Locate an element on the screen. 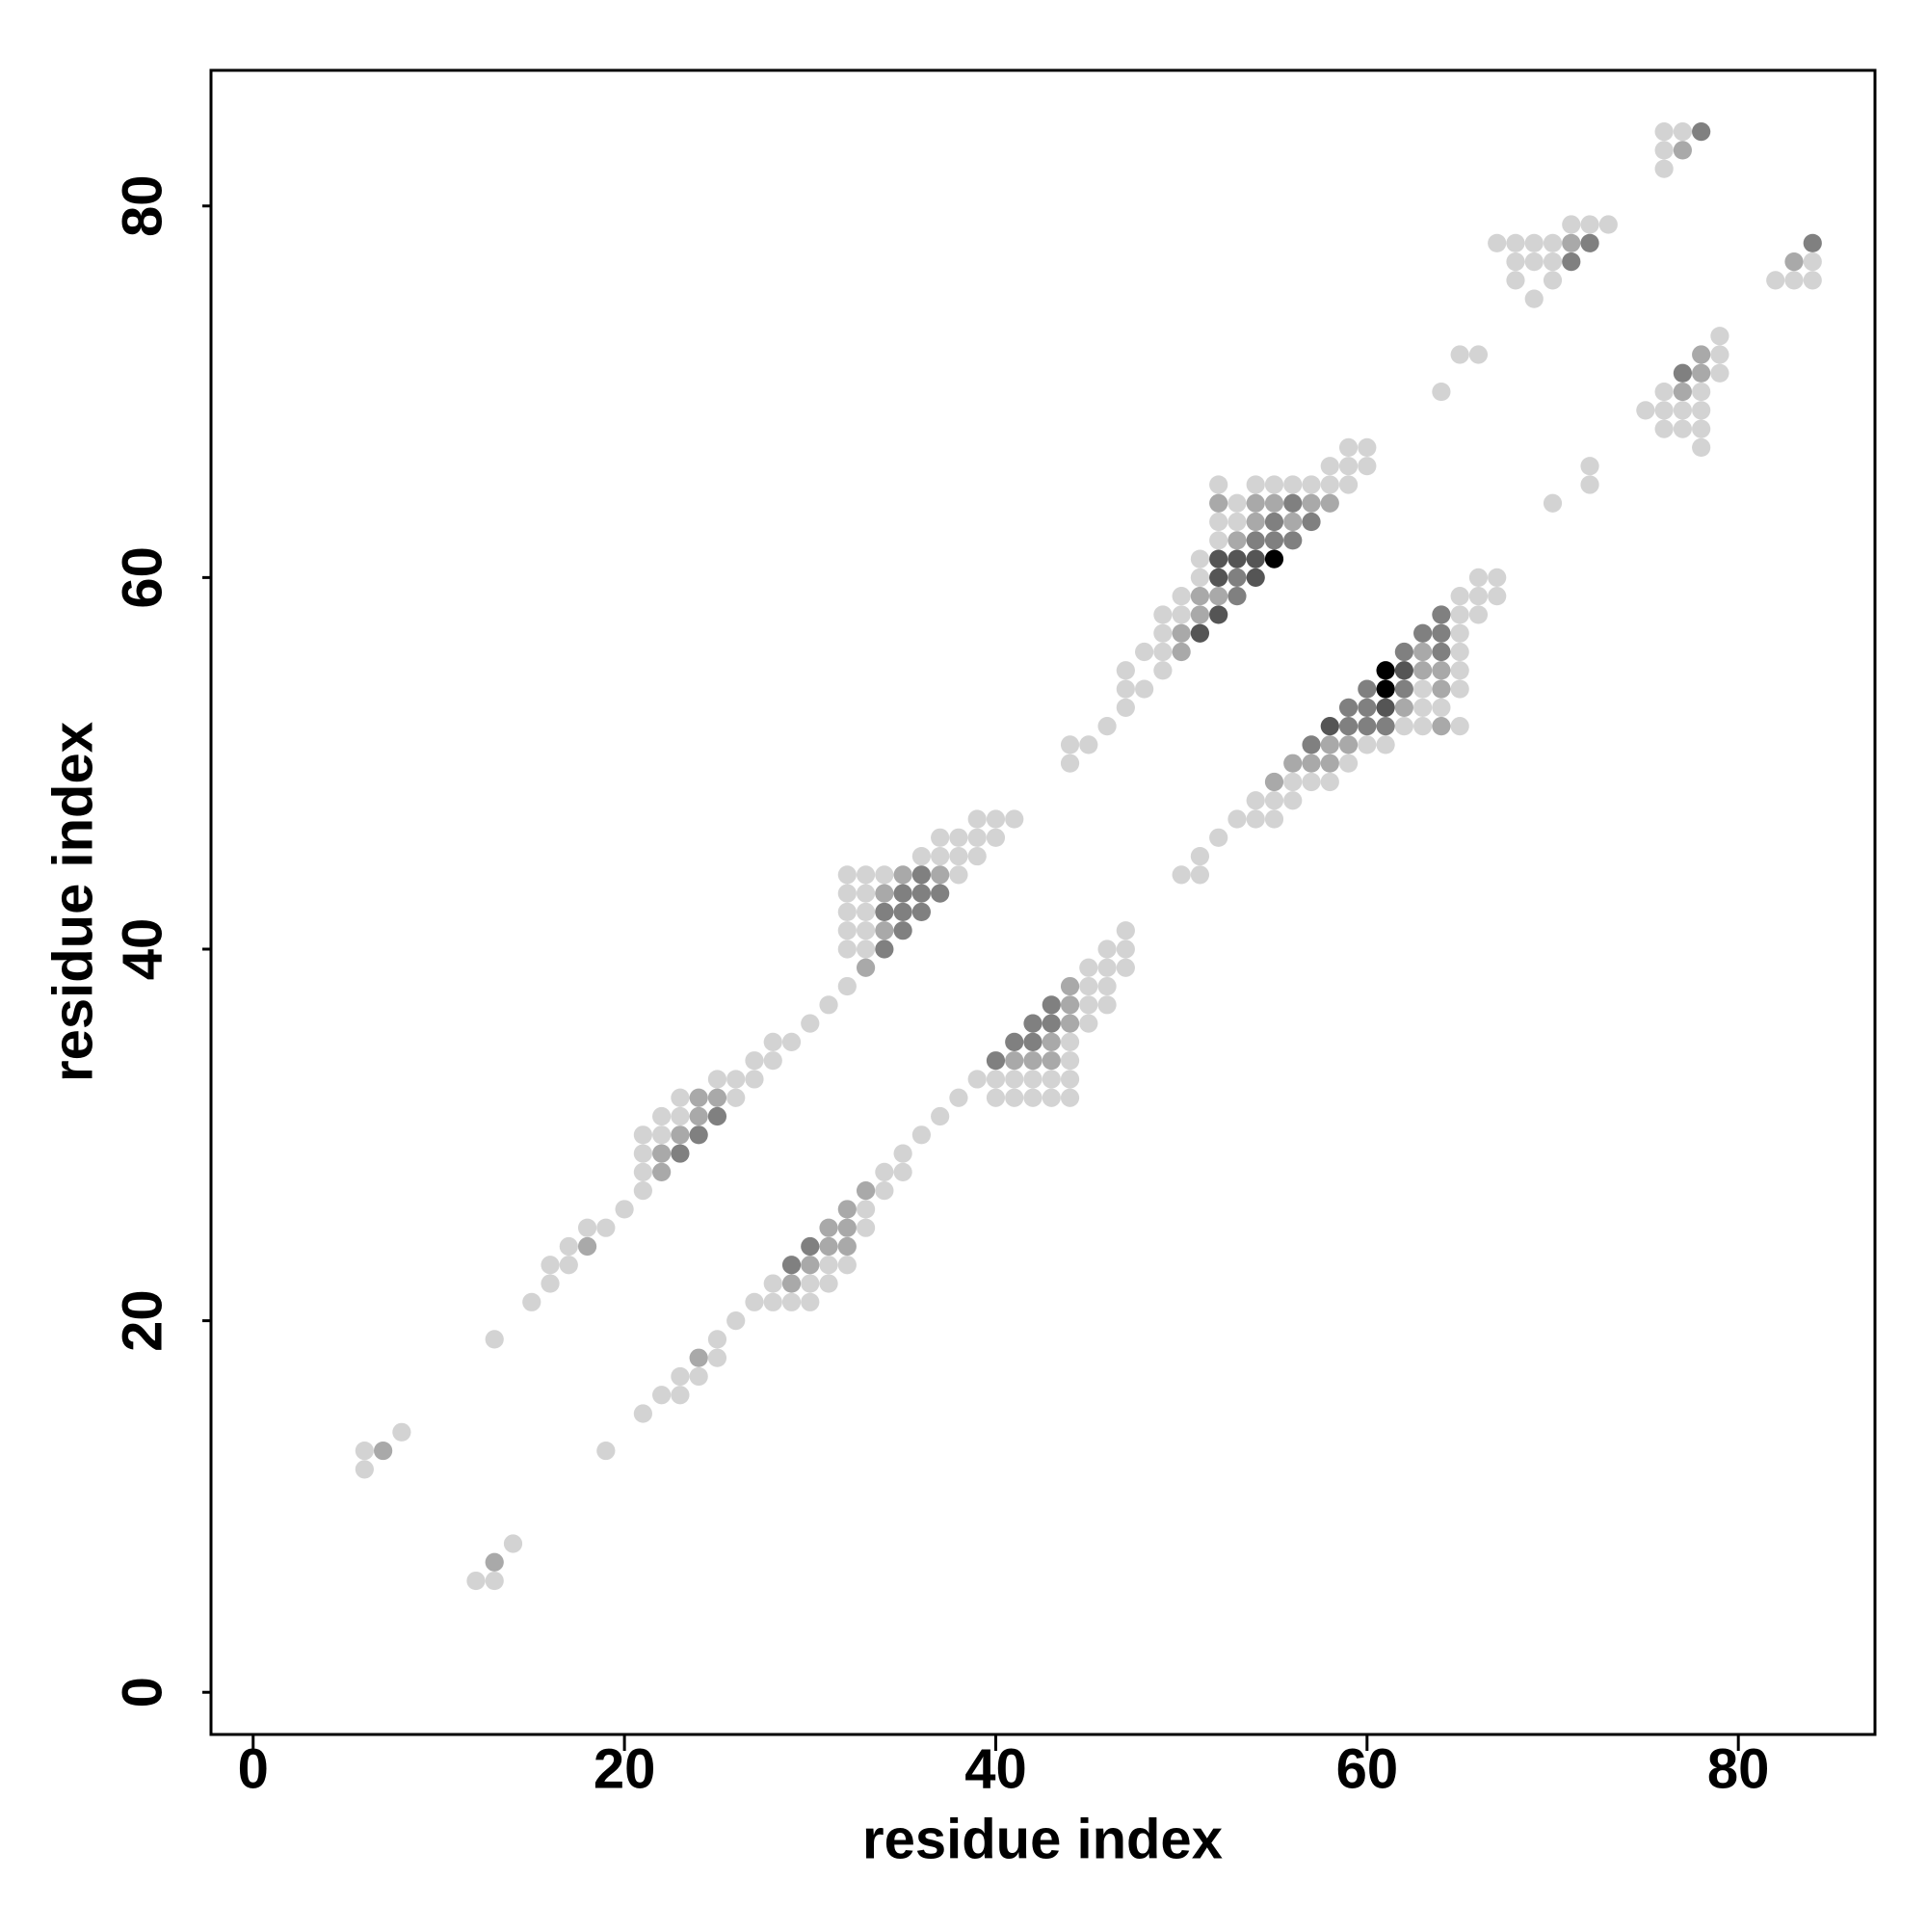 This screenshot has width=1927, height=1932. y-axis-label: residue index is located at coordinates (72, 902).